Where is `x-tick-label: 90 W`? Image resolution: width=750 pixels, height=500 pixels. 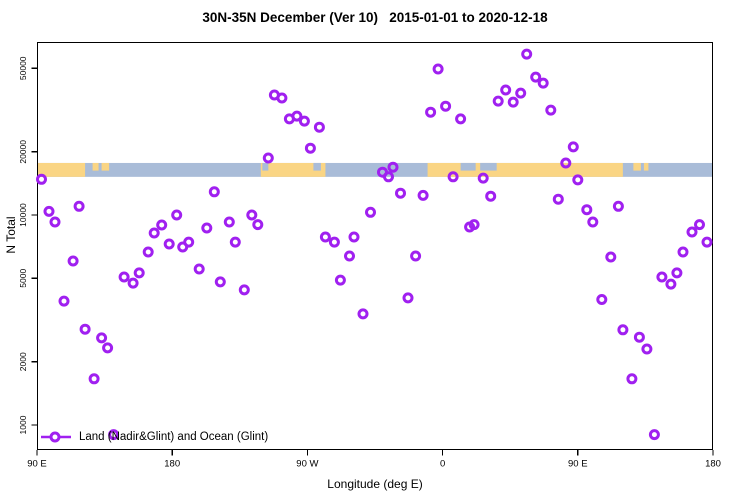
x-tick-label: 90 W is located at coordinates (307, 464).